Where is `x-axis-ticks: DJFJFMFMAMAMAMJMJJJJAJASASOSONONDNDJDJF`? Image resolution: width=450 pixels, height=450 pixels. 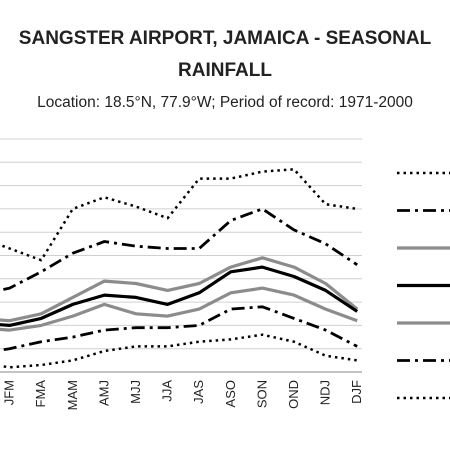
x-axis-ticks: DJFJFMFMAMAMAMJMJJJJAJASASOSONONDNDJDJF is located at coordinates (183, 395).